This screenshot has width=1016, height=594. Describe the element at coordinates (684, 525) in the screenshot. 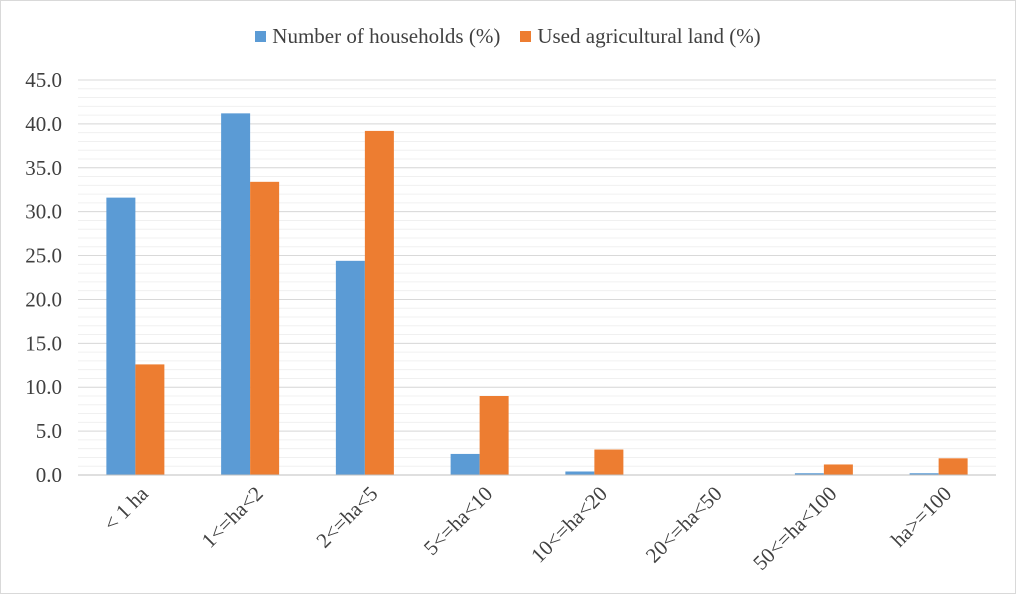

I see `x-tick-label: 20<=ha<50` at that location.